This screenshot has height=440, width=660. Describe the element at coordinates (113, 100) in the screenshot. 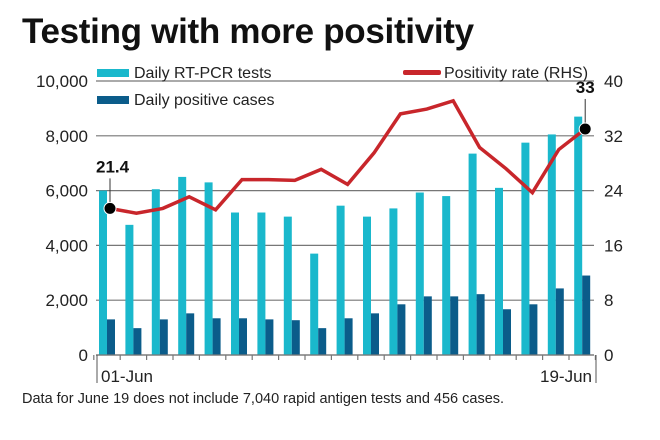

I see `legend-swatch-cases` at that location.